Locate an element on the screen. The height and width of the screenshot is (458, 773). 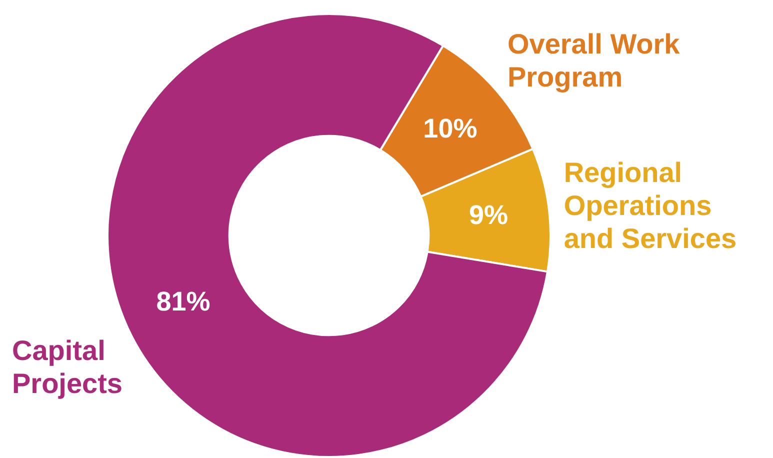
slice-label: Overall Work Program is located at coordinates (593, 60).